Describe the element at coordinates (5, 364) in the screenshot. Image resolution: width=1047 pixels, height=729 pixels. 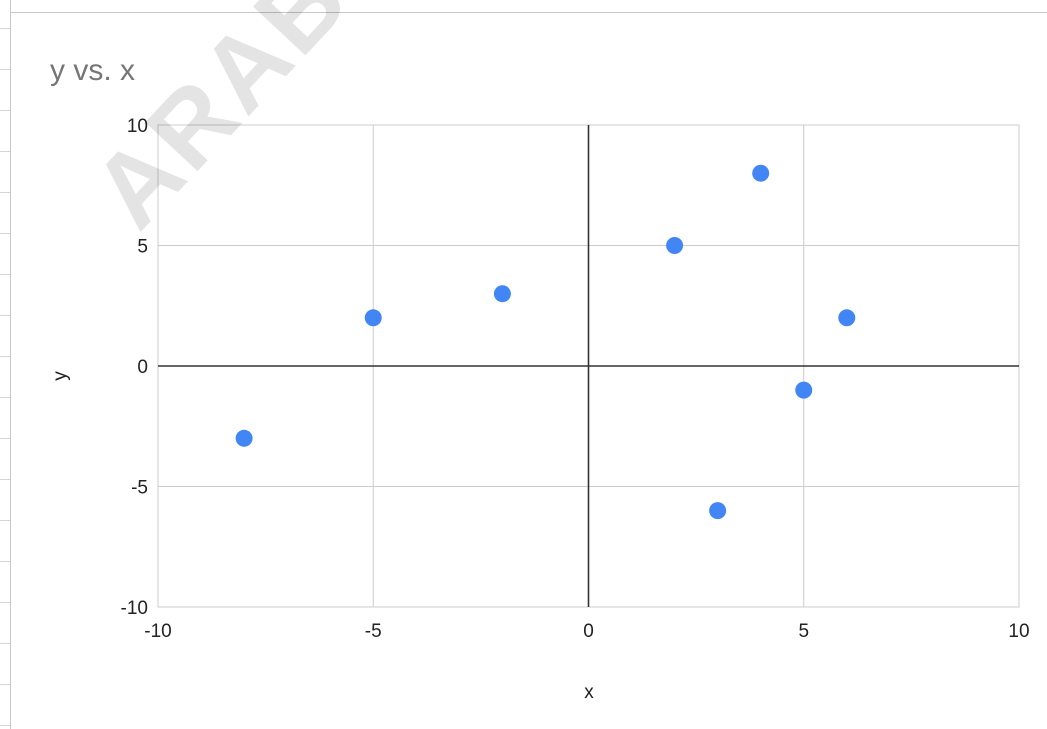
I see `left-edge-ruler` at that location.